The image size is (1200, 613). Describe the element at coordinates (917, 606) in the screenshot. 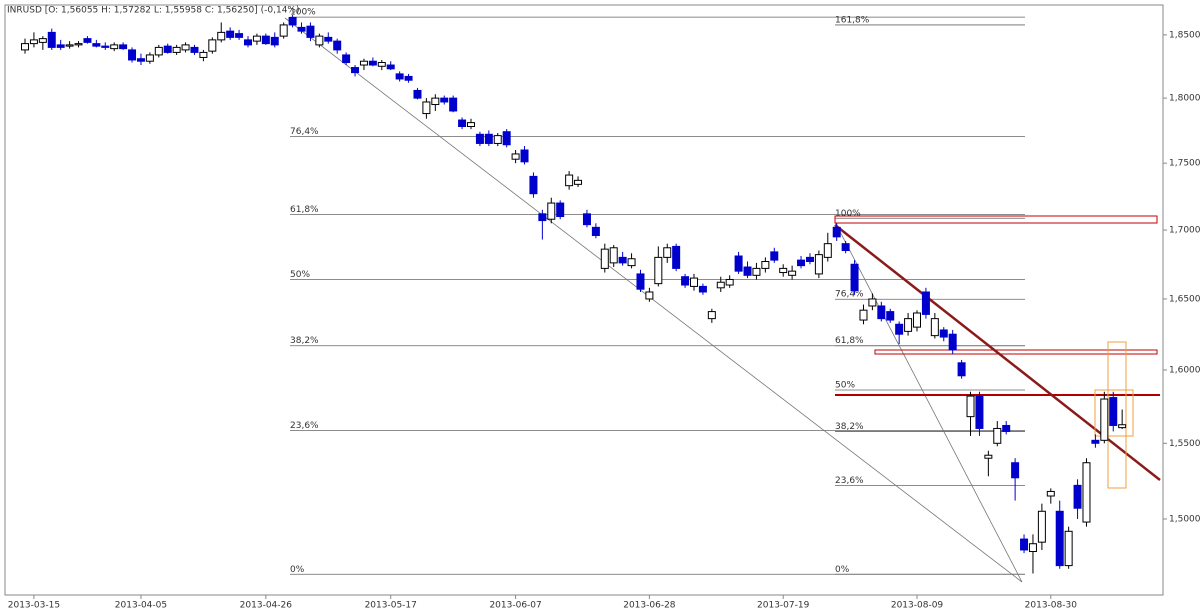

I see `x-tick-label: 2013-08-09` at that location.